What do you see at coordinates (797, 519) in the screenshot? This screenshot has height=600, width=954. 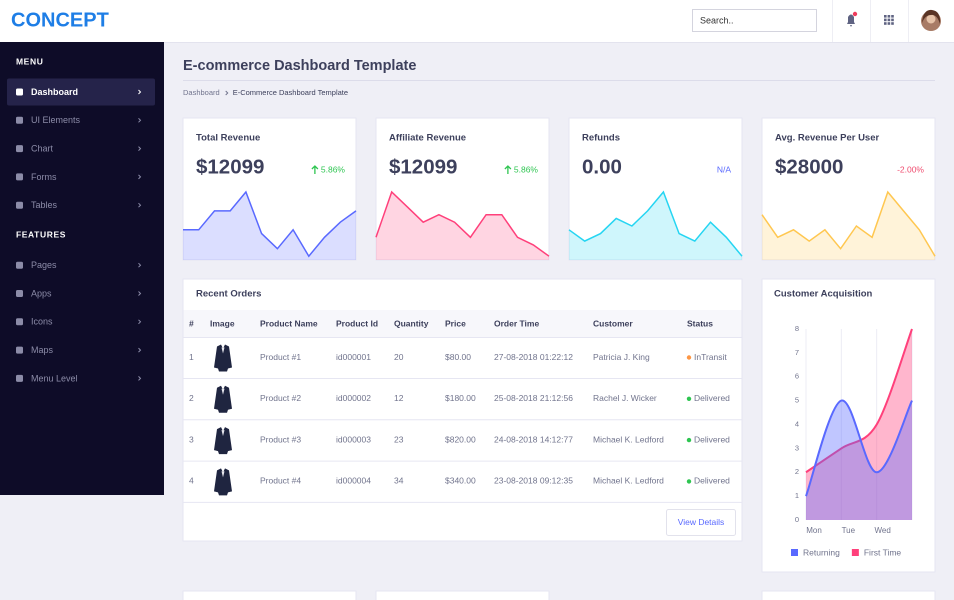 I see `y-tick-label: 0` at bounding box center [797, 519].